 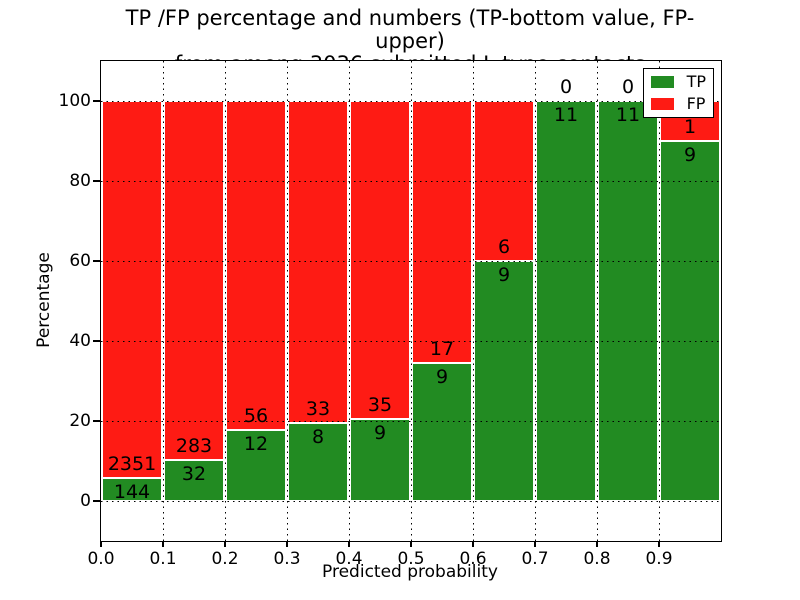 I want to click on y-tick-label: 40, so click(x=80, y=341).